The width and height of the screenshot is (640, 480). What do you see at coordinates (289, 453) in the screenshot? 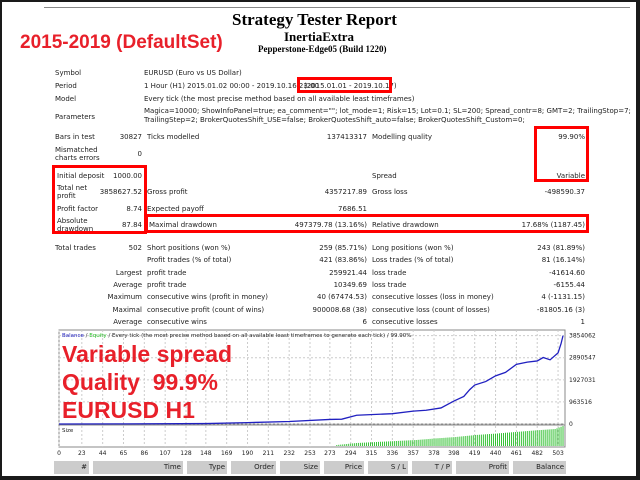
I see `x-tick-label: 232` at bounding box center [289, 453].